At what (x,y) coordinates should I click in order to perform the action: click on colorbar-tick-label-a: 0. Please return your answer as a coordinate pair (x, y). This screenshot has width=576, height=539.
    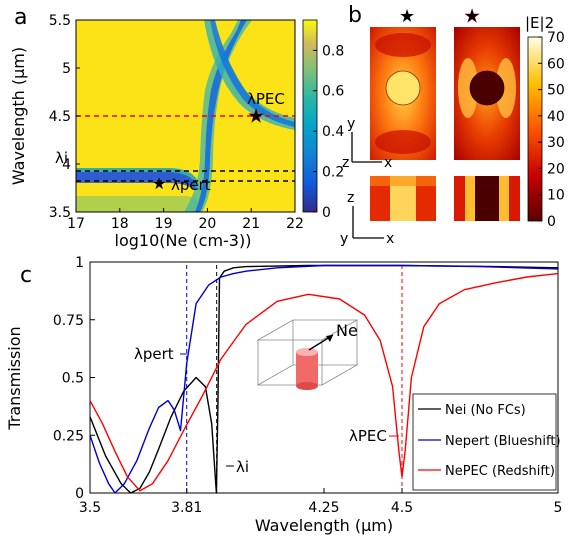
    Looking at the image, I should click on (326, 213).